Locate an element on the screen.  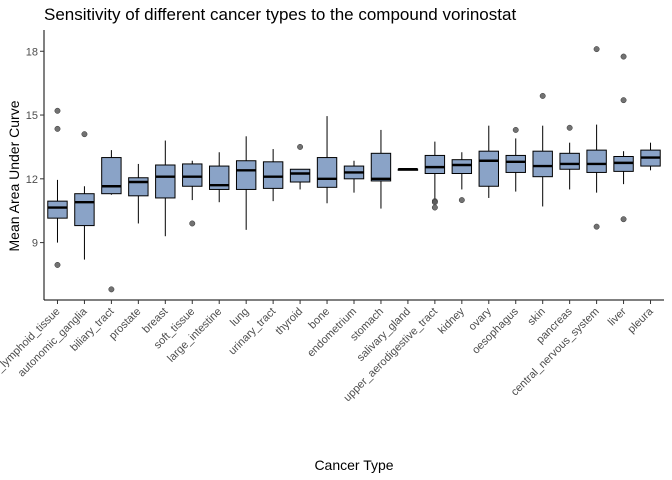
x-tick-label: thyroid is located at coordinates (289, 322).